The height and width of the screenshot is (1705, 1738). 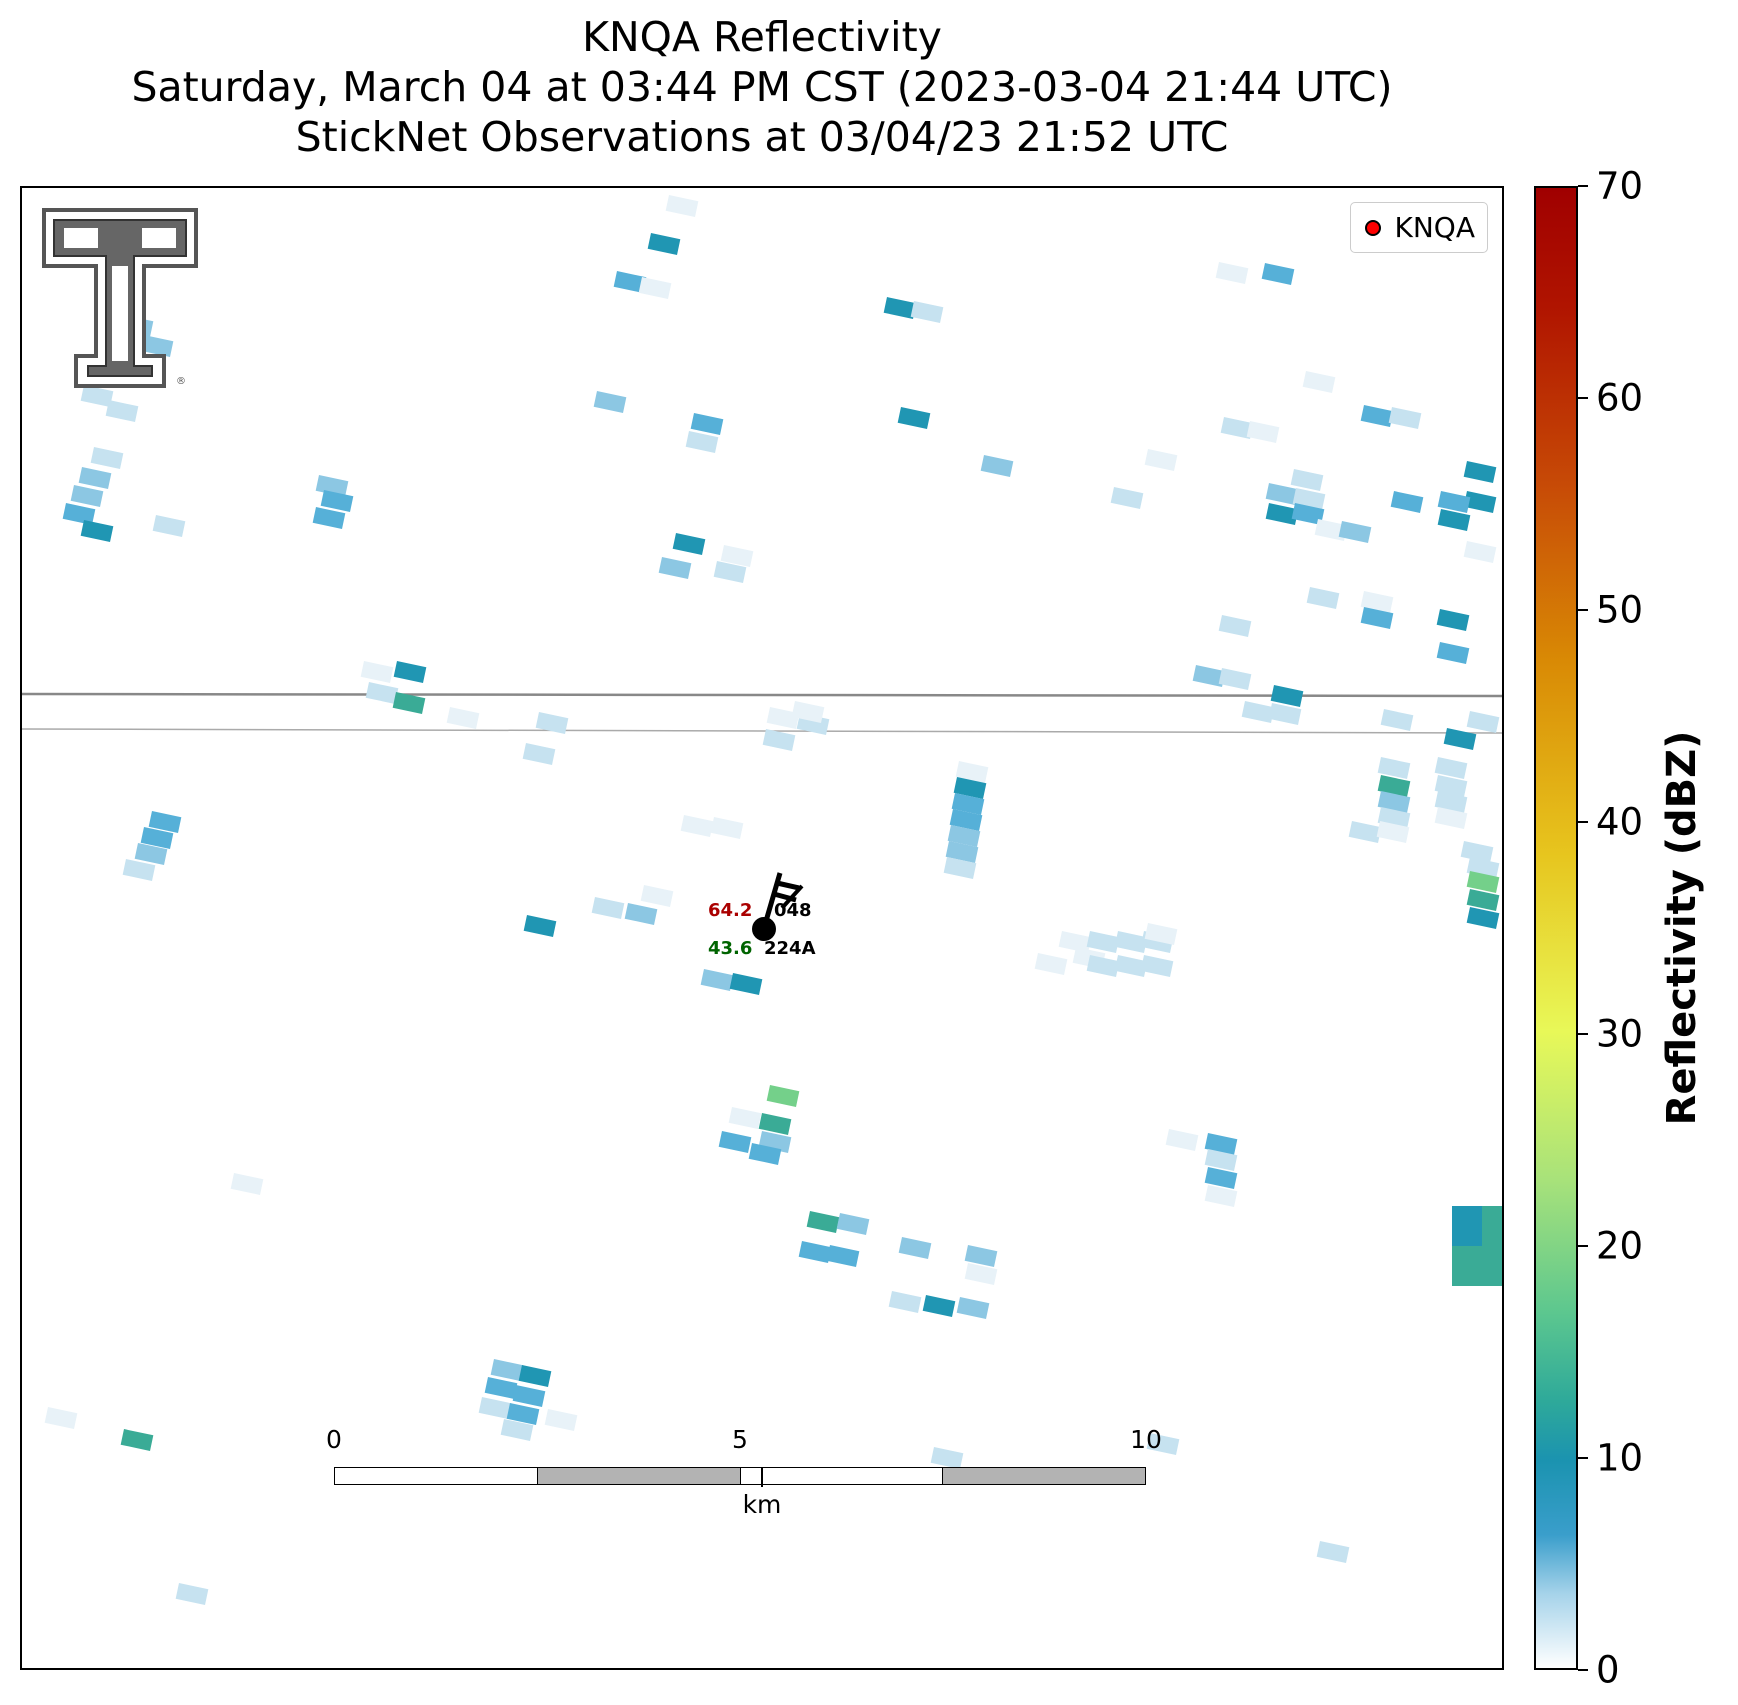 What do you see at coordinates (1620, 186) in the screenshot?
I see `colorbar-tick-label: 70` at bounding box center [1620, 186].